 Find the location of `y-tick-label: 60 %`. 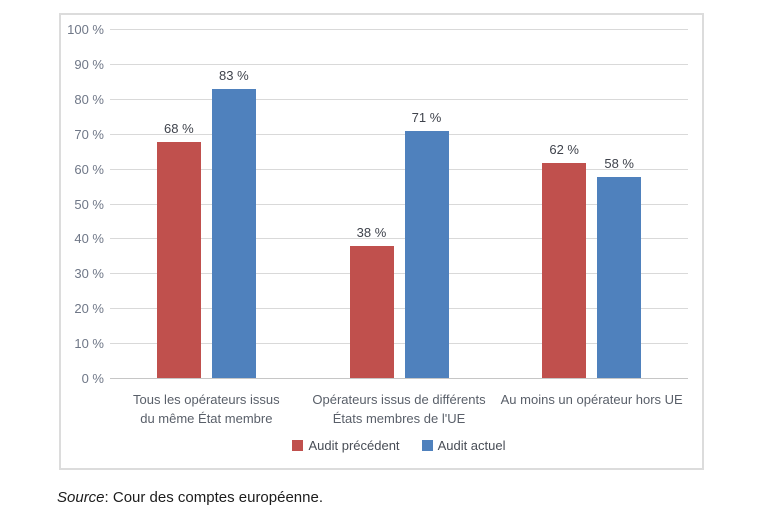

y-tick-label: 60 % is located at coordinates (89, 169).